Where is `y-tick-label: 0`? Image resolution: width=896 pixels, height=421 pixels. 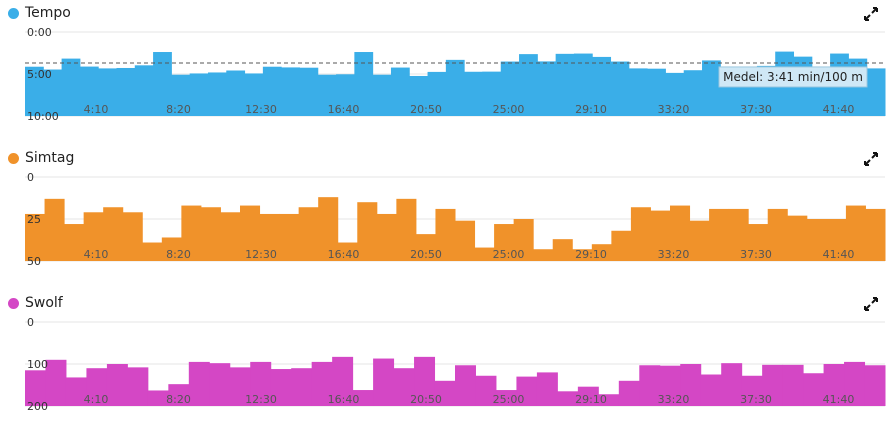 y-tick-label: 0 is located at coordinates (30, 177).